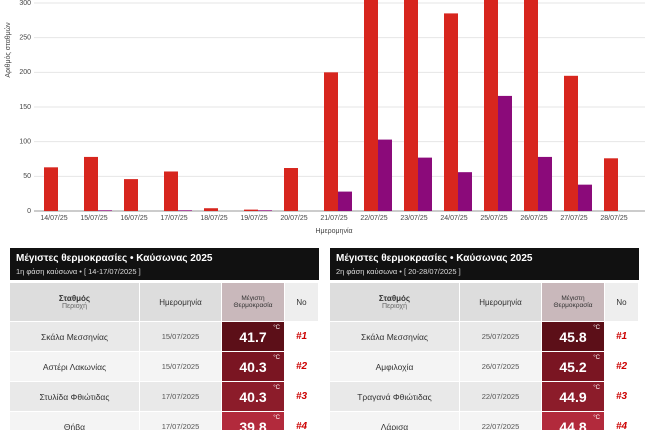  What do you see at coordinates (398, 271) in the screenshot?
I see `table-subtitle: 2η φάση καύσωνα • [ 20-28/07/2025 ]` at bounding box center [398, 271].